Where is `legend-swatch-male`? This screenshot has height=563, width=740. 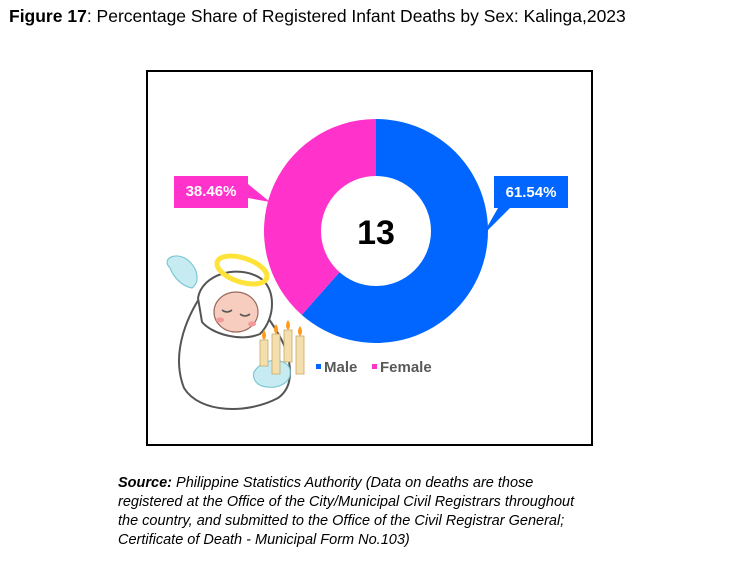
legend-swatch-male is located at coordinates (318, 366).